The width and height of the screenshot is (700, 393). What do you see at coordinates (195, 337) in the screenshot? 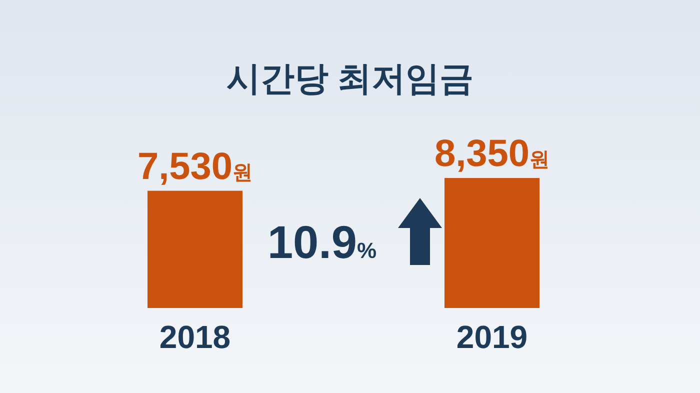
I see `x-tick-label: 2018` at bounding box center [195, 337].